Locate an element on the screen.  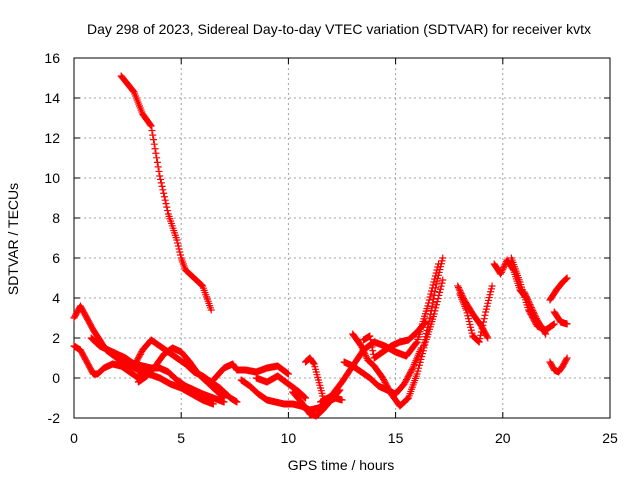
series-track-g is located at coordinates (225, 372).